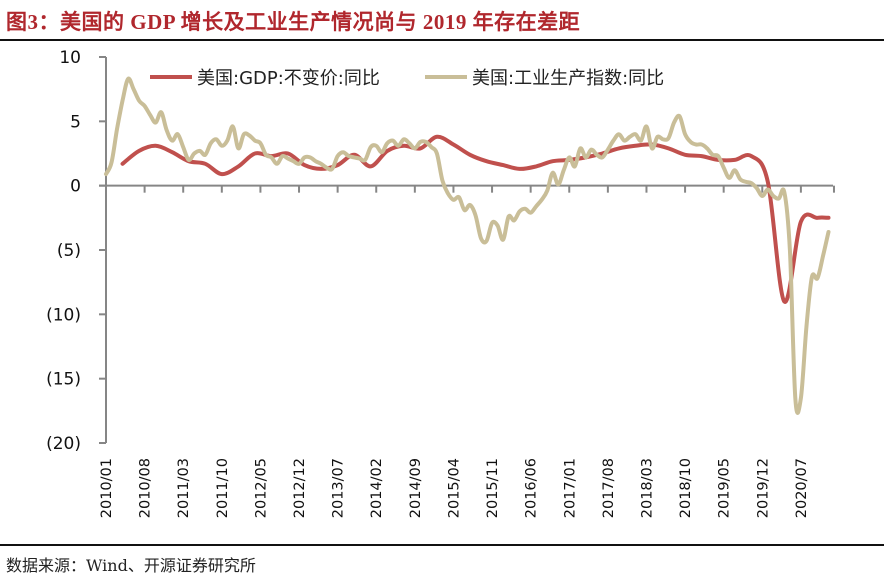 This screenshot has height=581, width=892. What do you see at coordinates (131, 565) in the screenshot?
I see `data-source-note: 数据来源：Wind、开源证券研究所` at bounding box center [131, 565].